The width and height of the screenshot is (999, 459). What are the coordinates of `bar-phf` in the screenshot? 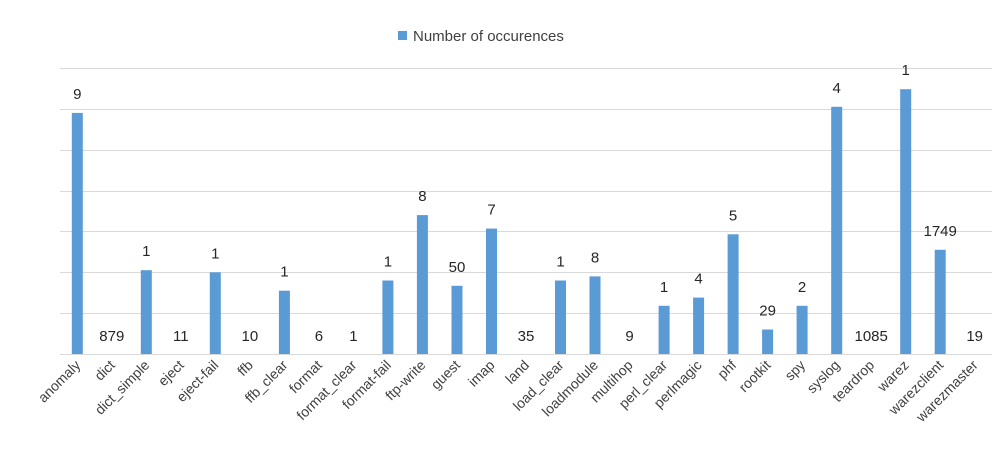 It's located at (733, 294).